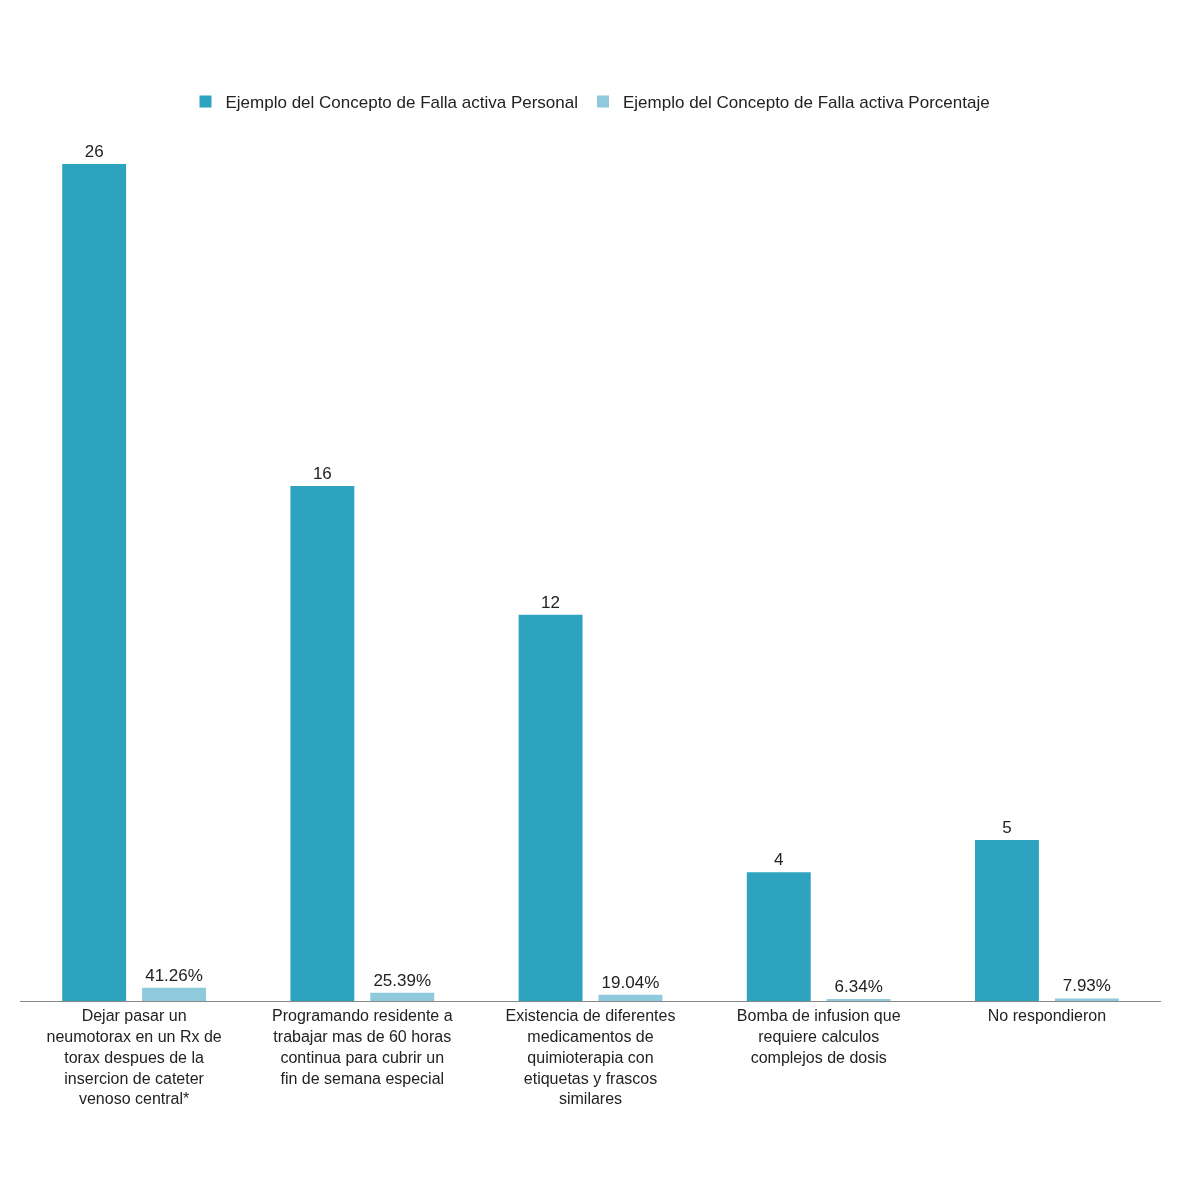 Image resolution: width=1181 pixels, height=1201 pixels. Describe the element at coordinates (94, 152) in the screenshot. I see `data-label: 26` at that location.